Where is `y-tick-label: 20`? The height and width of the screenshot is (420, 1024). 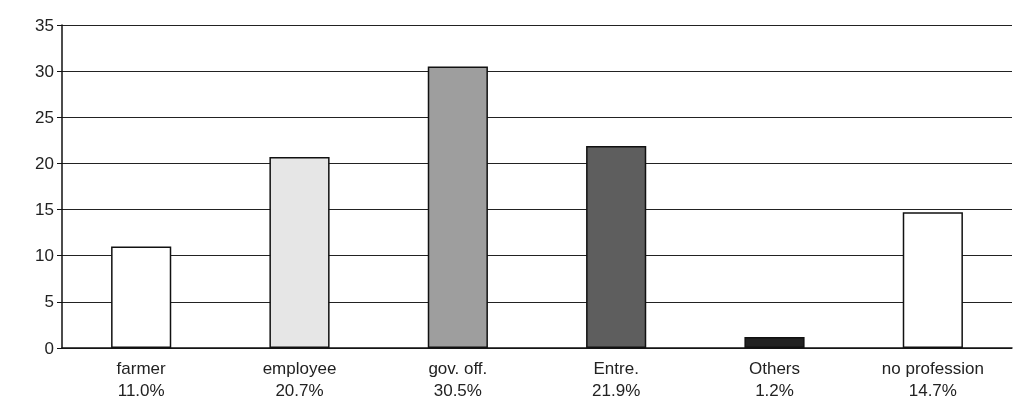 y-tick-label: 20 is located at coordinates (44, 163).